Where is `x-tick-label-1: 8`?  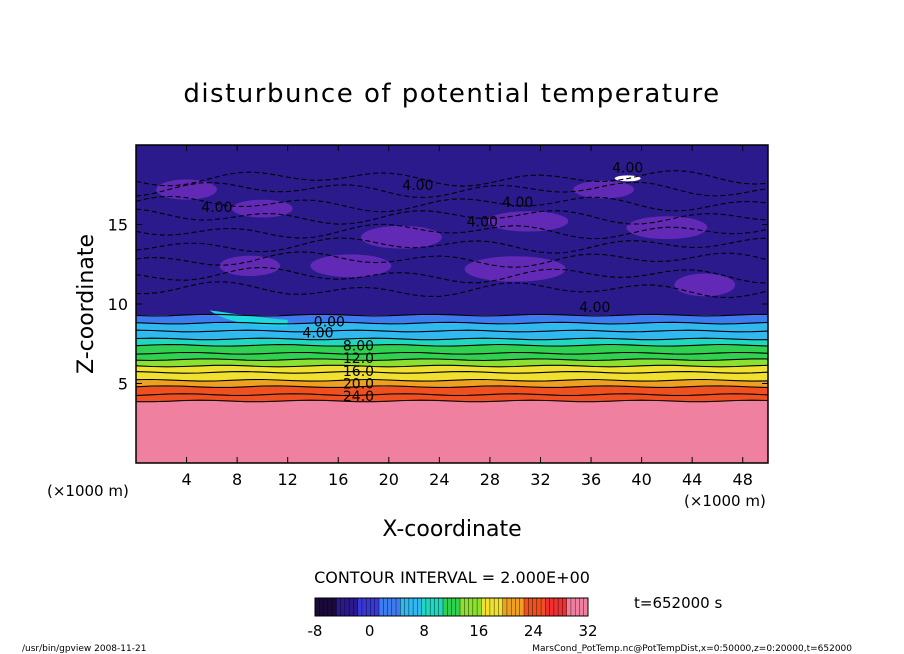 x-tick-label-1: 8 is located at coordinates (237, 479).